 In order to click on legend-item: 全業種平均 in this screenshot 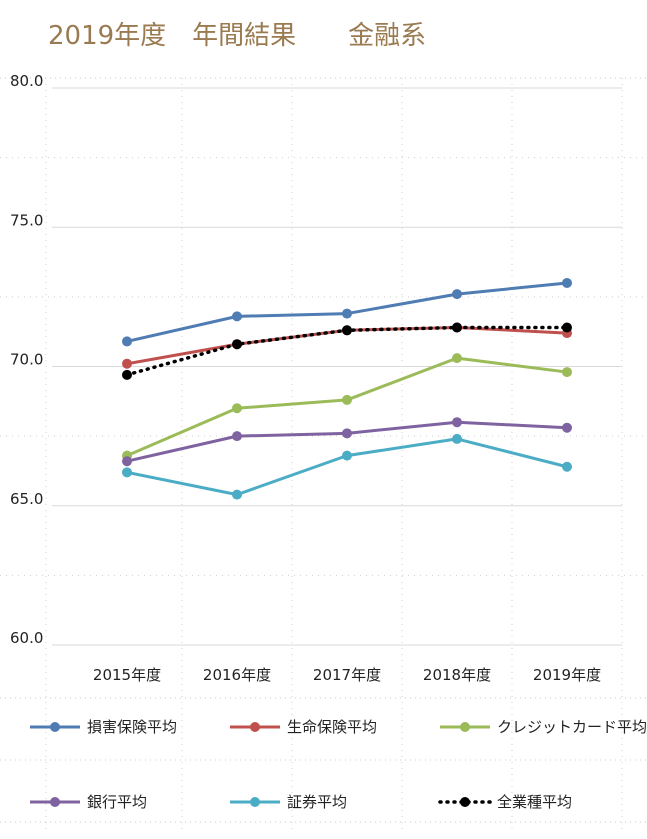, I will do `click(505, 802)`.